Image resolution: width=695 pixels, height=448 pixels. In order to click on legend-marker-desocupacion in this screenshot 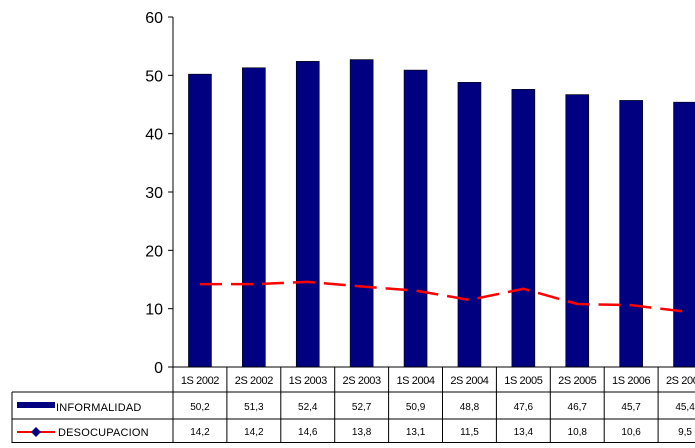, I will do `click(36, 432)`.